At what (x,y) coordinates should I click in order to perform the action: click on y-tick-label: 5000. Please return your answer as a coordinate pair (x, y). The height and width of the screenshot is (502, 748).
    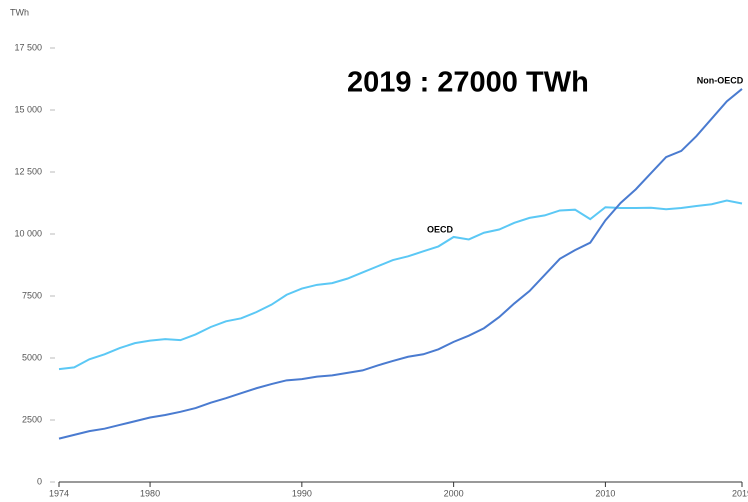
    Looking at the image, I should click on (32, 357).